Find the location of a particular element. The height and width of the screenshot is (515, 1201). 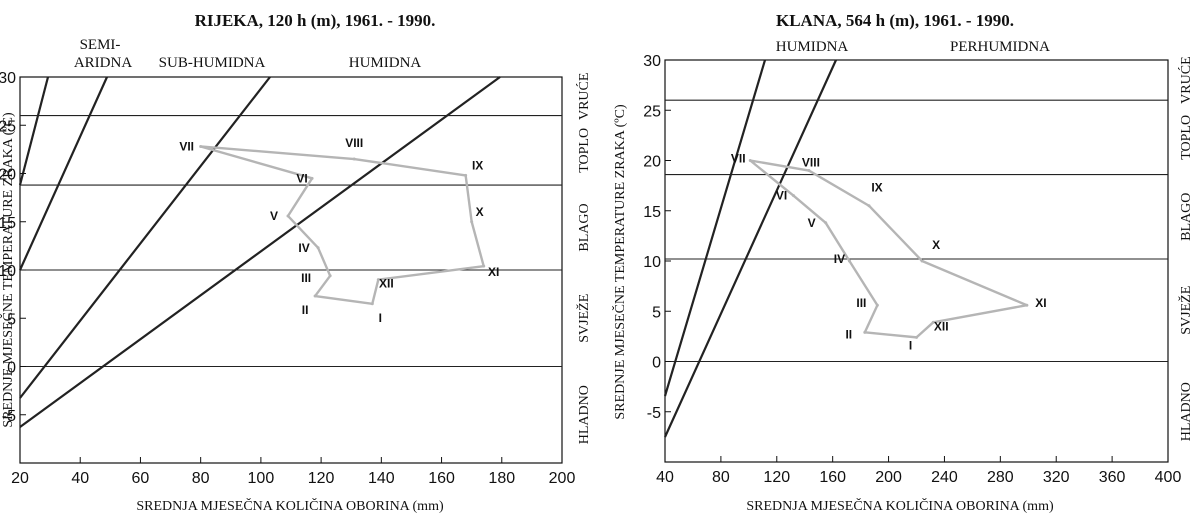

x-tick-label: 120 is located at coordinates (776, 477).